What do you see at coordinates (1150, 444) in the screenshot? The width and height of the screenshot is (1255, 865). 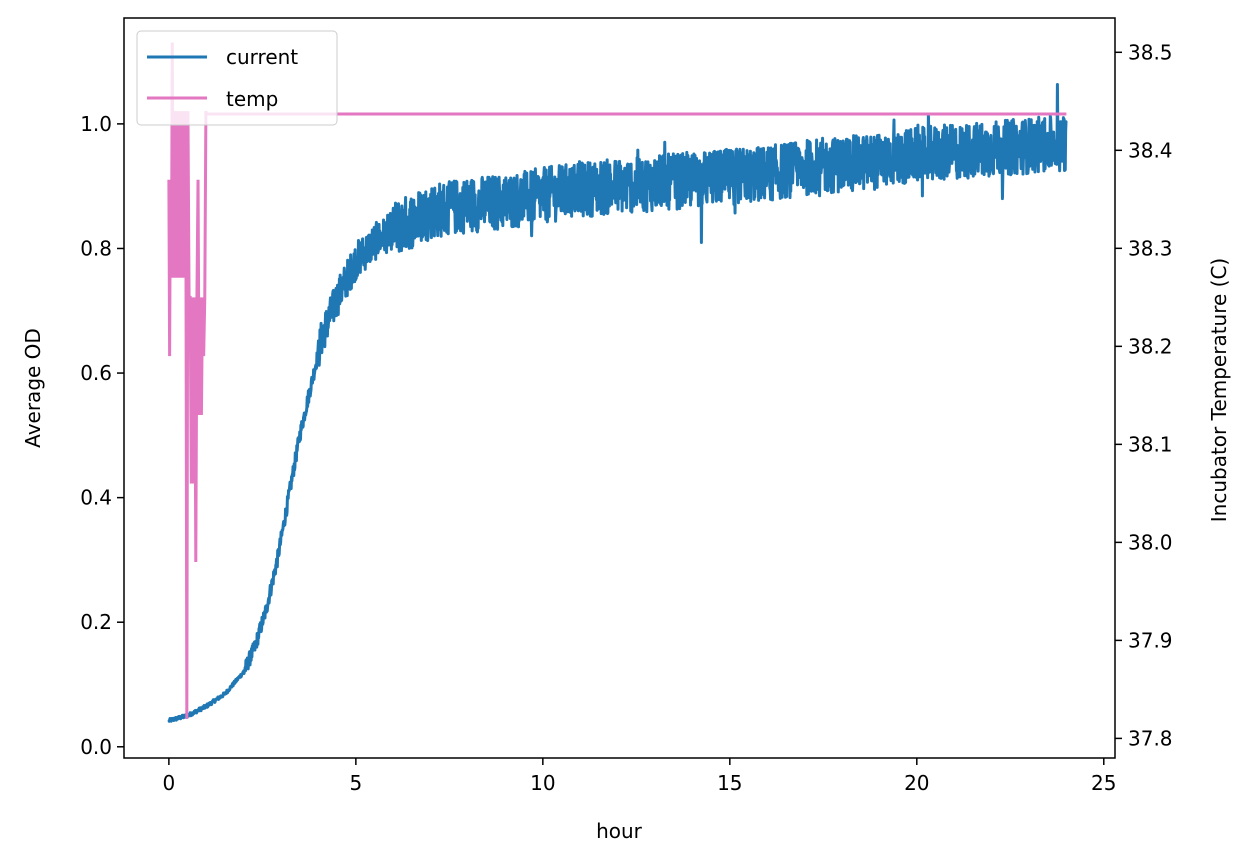 I see `y-right-tick-label: 38.1` at bounding box center [1150, 444].